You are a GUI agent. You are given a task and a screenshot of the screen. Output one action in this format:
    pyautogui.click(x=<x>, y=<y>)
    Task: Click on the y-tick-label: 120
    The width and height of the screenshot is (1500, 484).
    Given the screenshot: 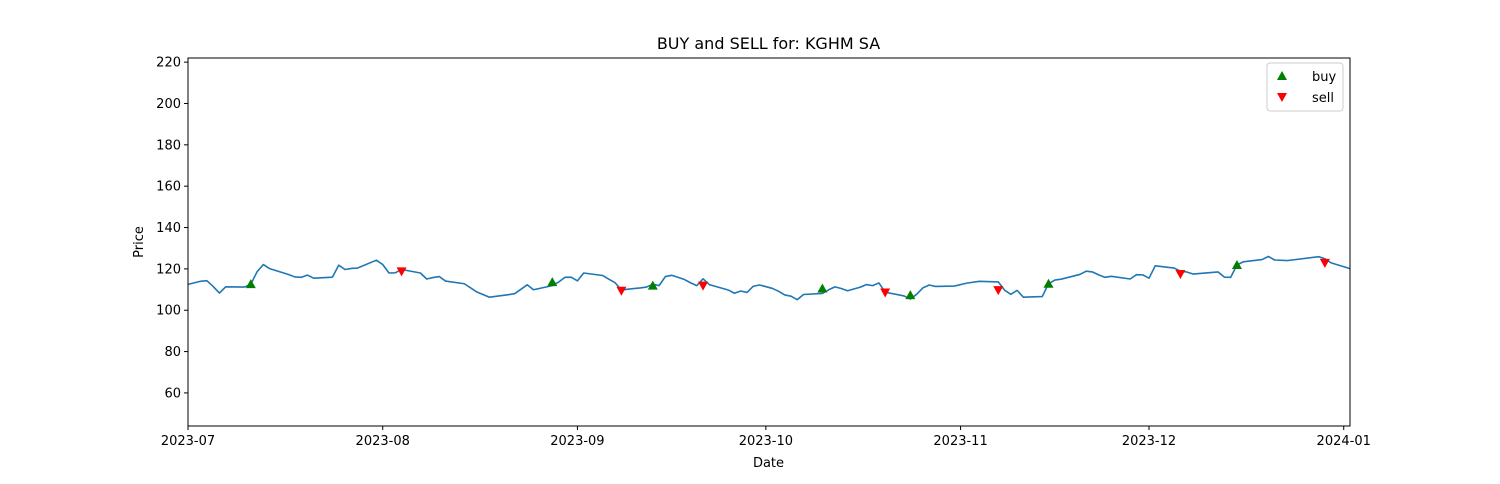 What is the action you would take?
    pyautogui.click(x=168, y=269)
    